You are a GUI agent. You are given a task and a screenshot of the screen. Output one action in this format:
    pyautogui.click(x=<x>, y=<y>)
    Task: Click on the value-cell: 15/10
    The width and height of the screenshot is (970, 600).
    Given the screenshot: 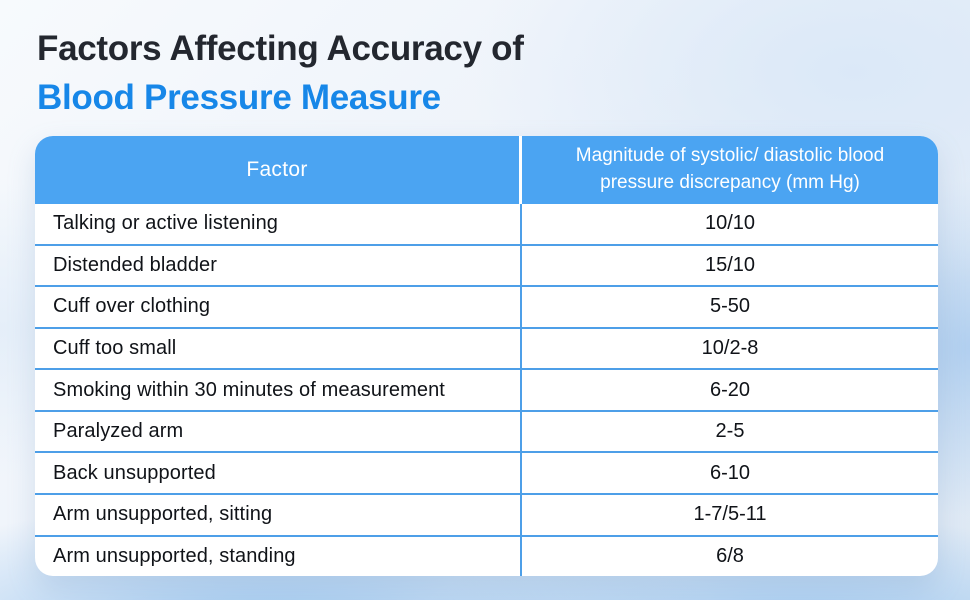 What is the action you would take?
    pyautogui.click(x=730, y=264)
    